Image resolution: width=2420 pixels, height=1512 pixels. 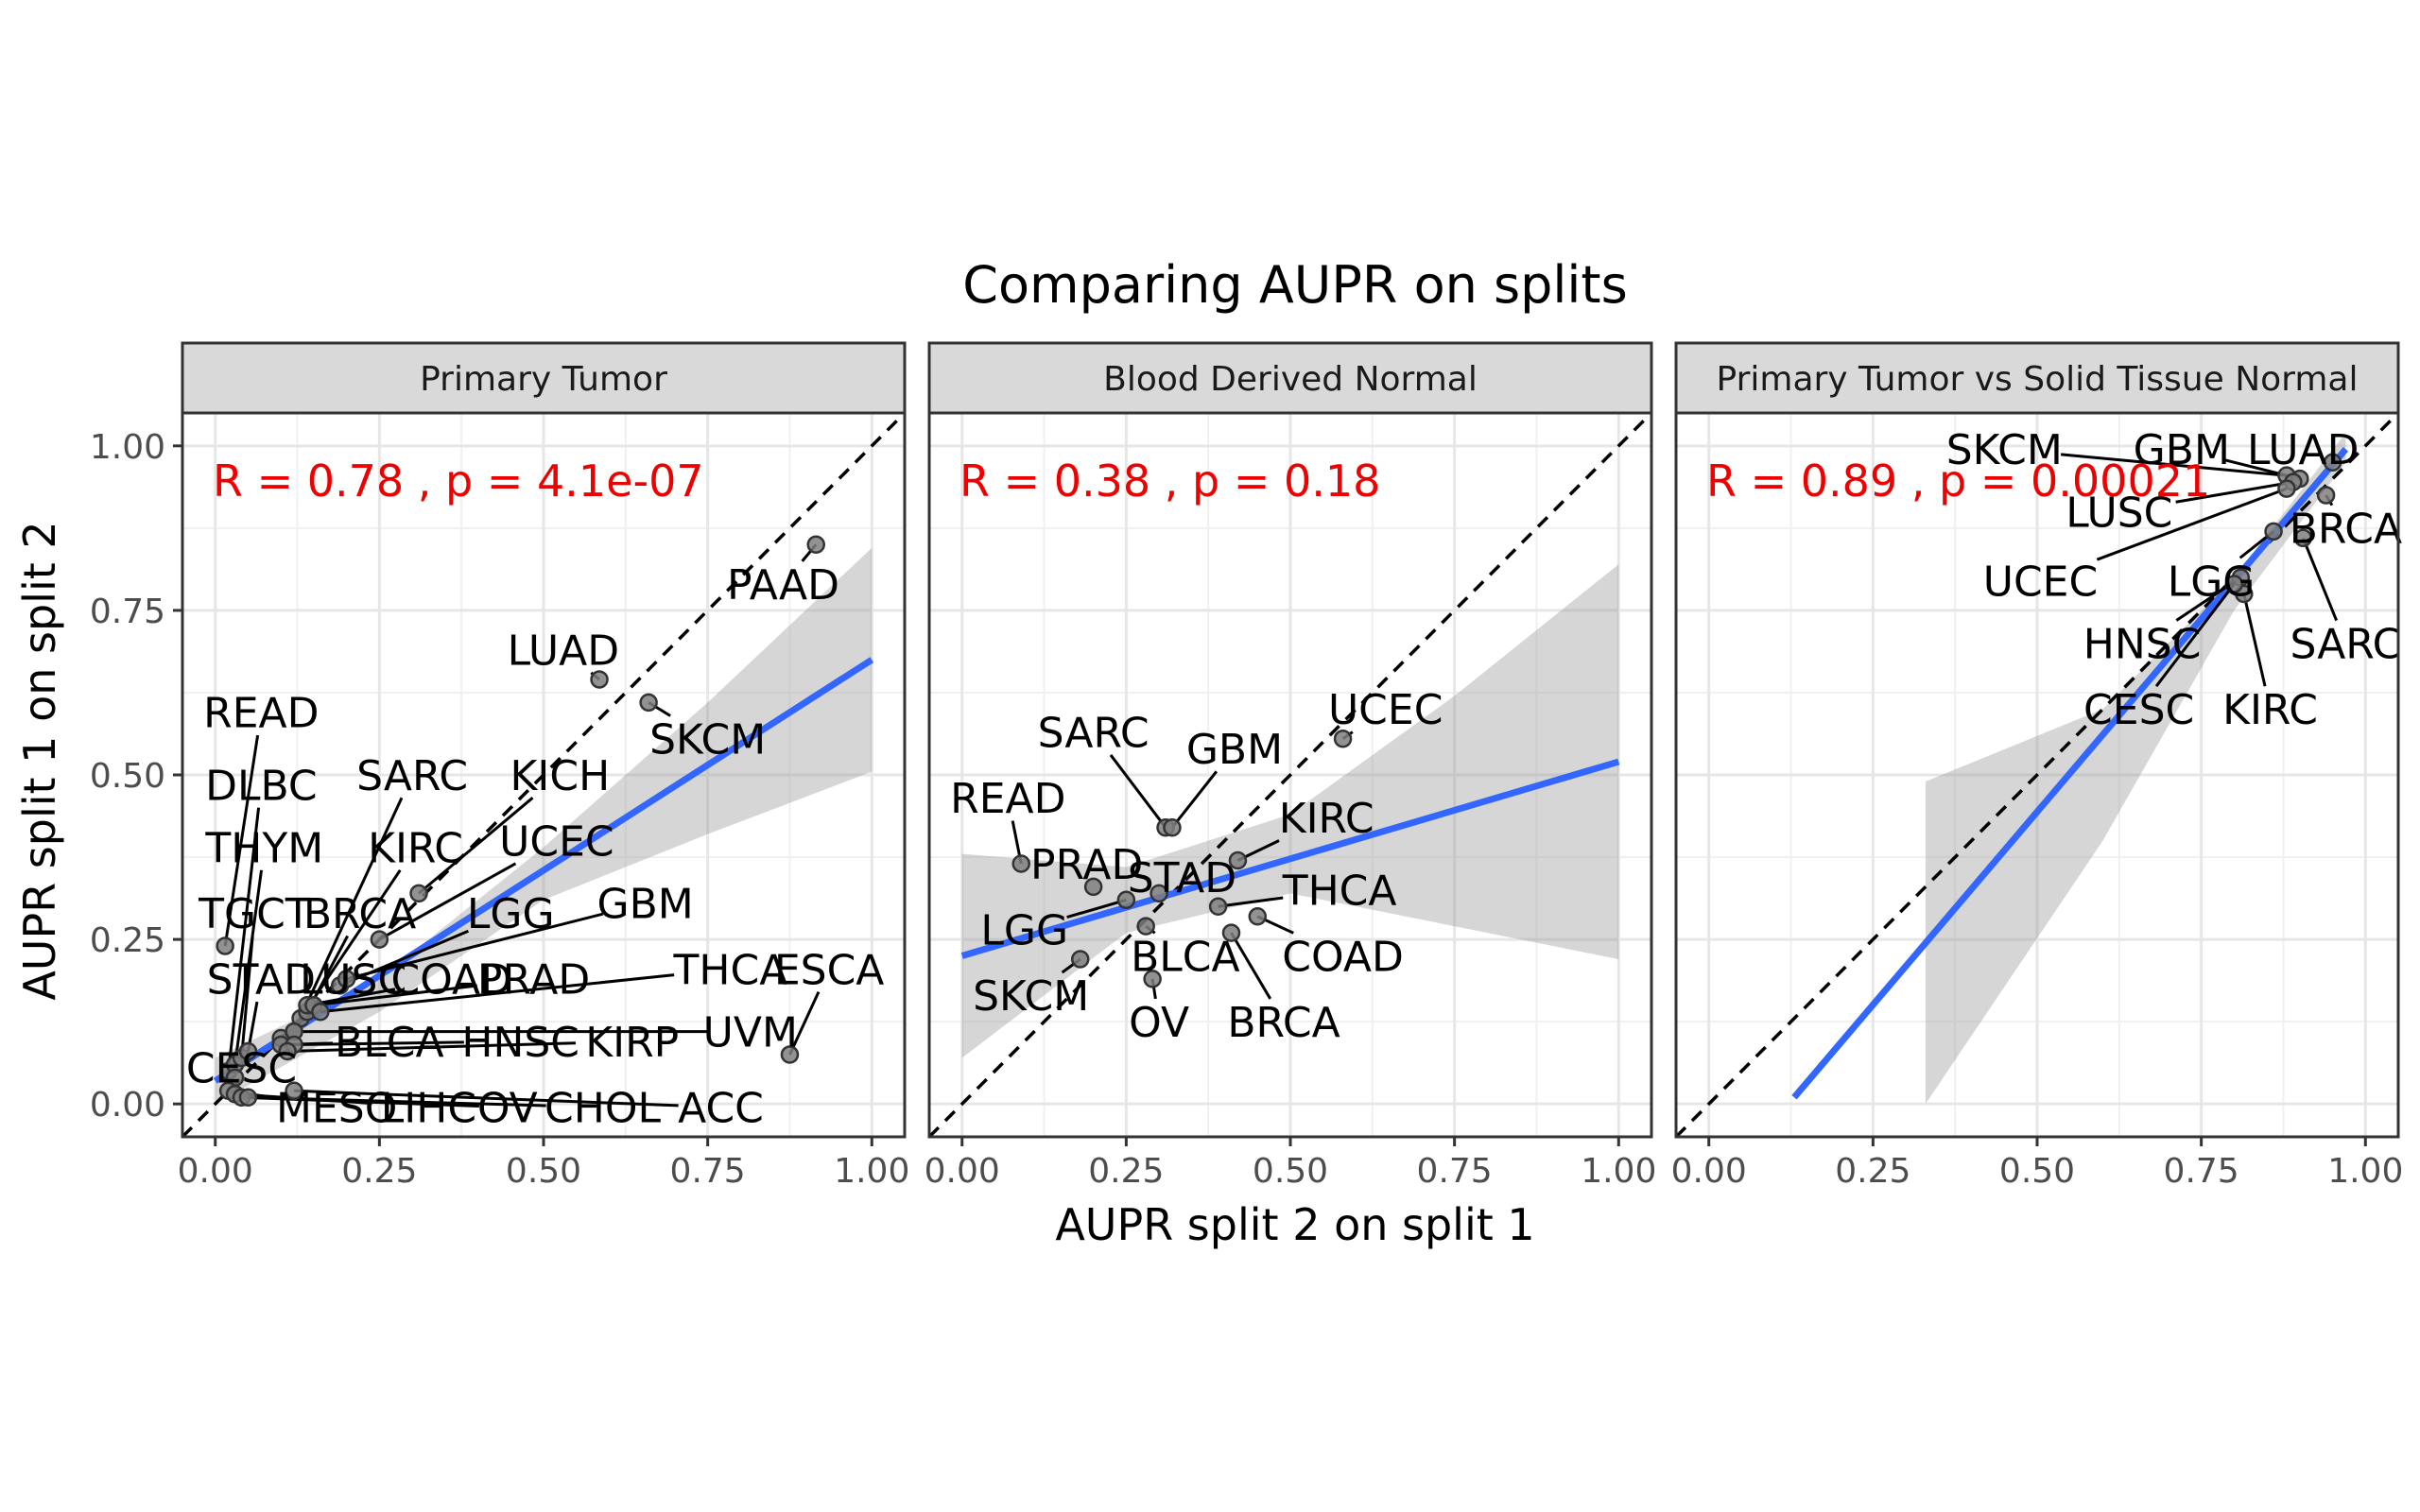 What do you see at coordinates (127, 447) in the screenshot?
I see `y-tick-label: 1.00` at bounding box center [127, 447].